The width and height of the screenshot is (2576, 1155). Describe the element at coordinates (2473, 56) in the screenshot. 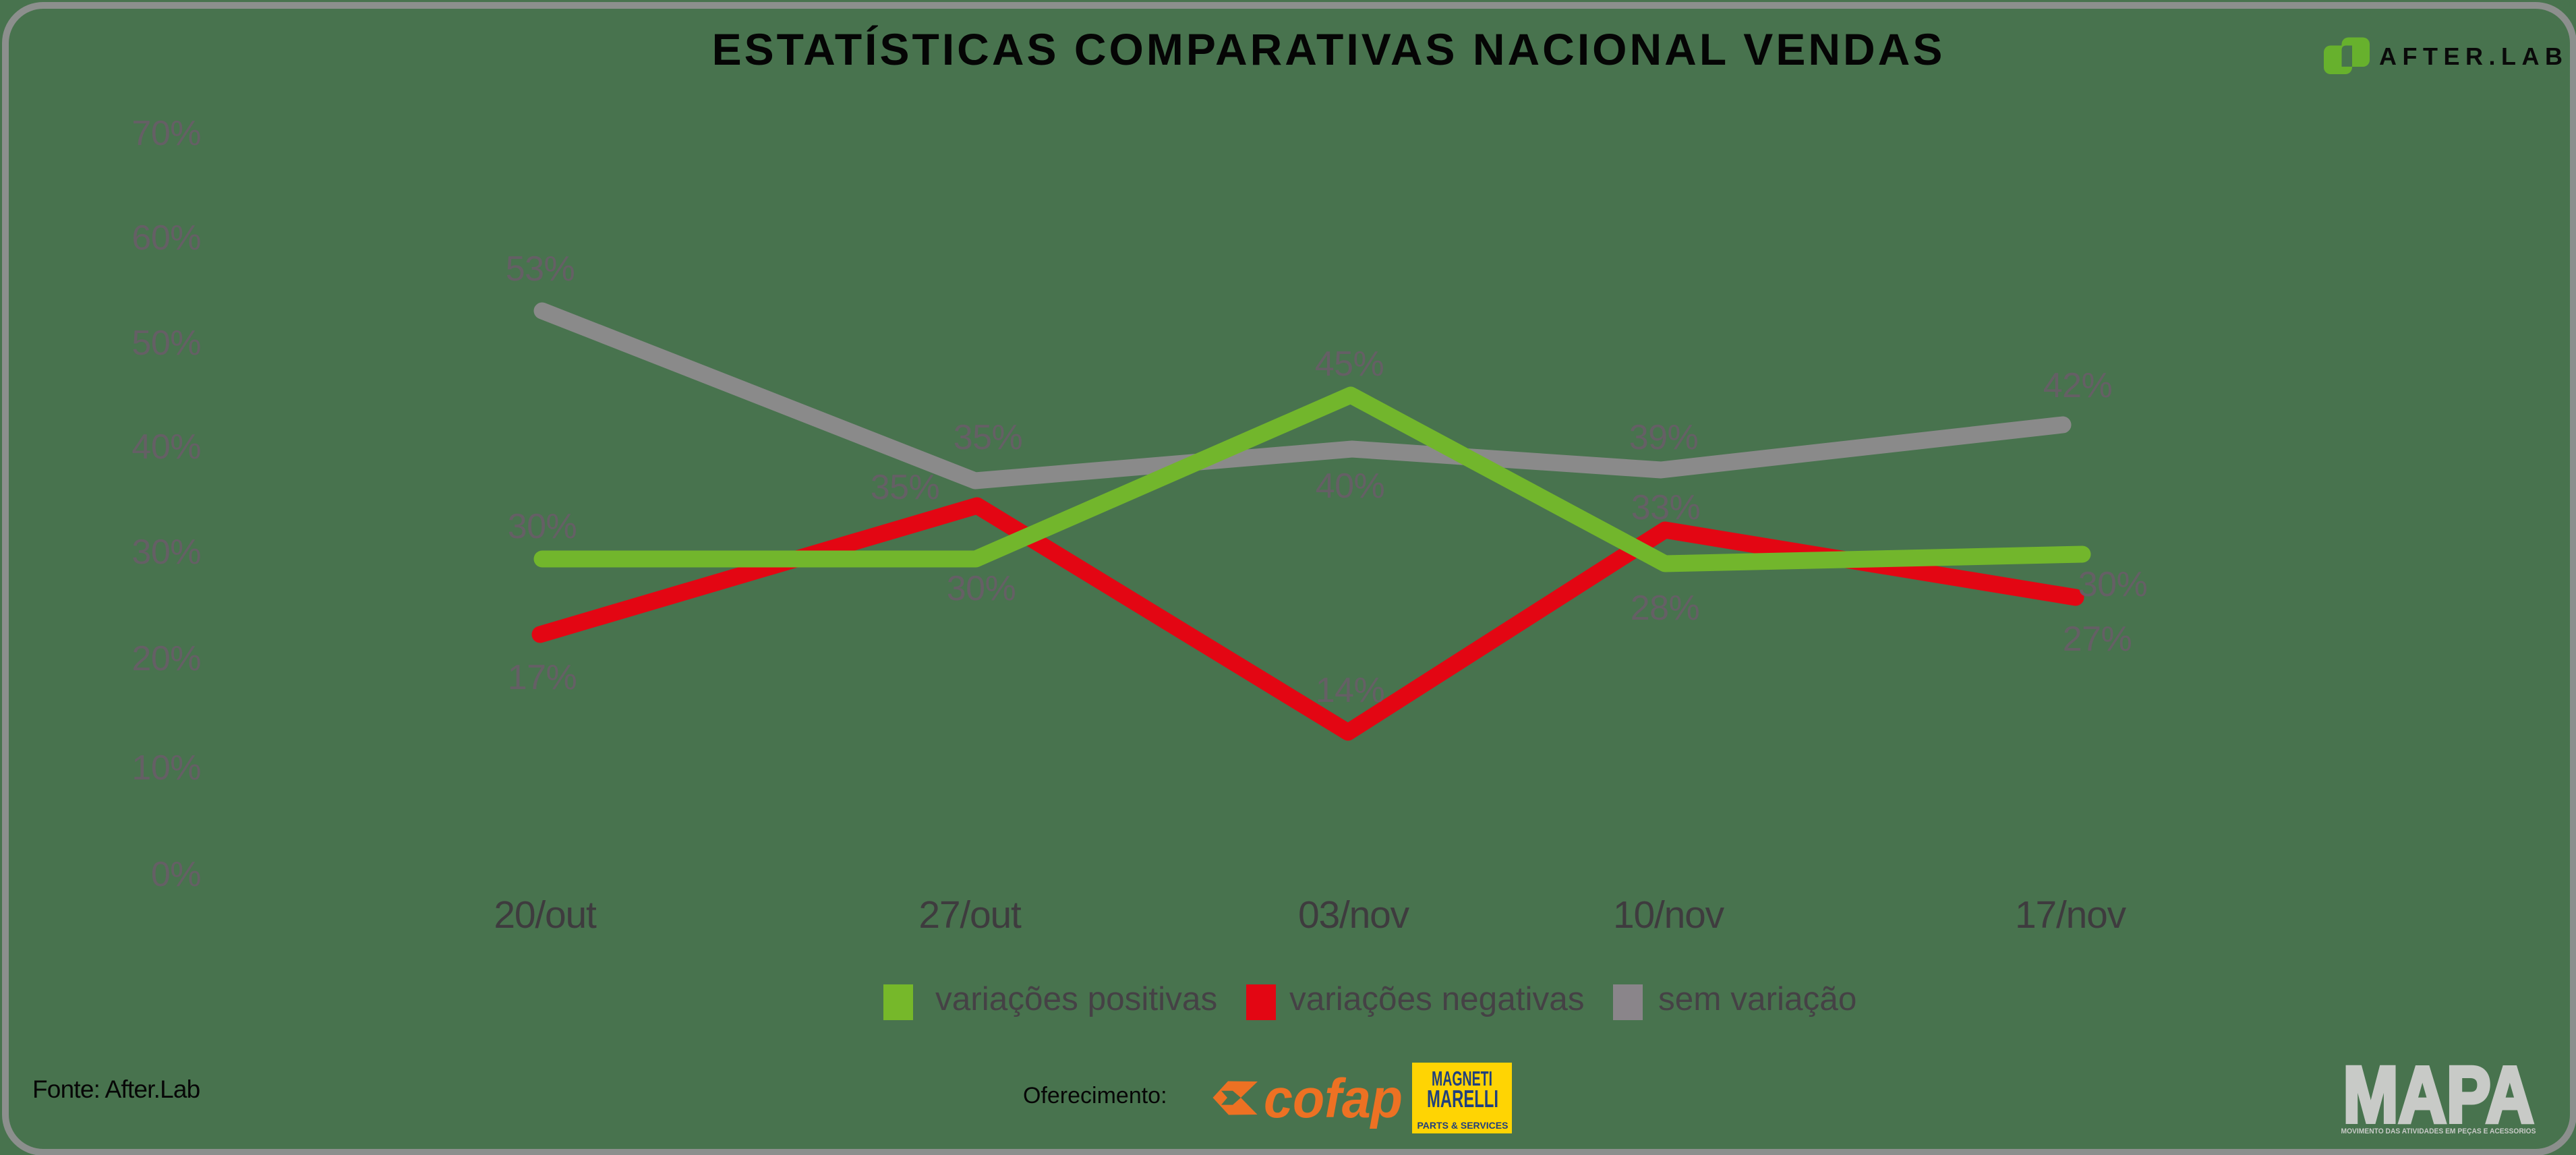

I see `svg-text: AFTER.LAB` at that location.